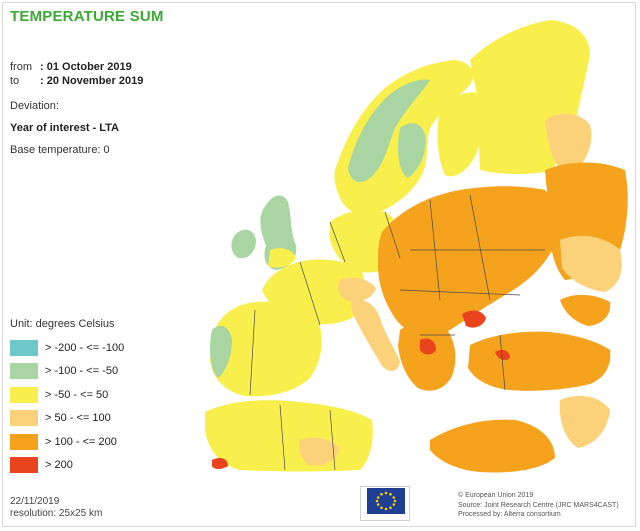  I want to click on legend-unit: Unit: degrees Celsius, so click(62, 324).